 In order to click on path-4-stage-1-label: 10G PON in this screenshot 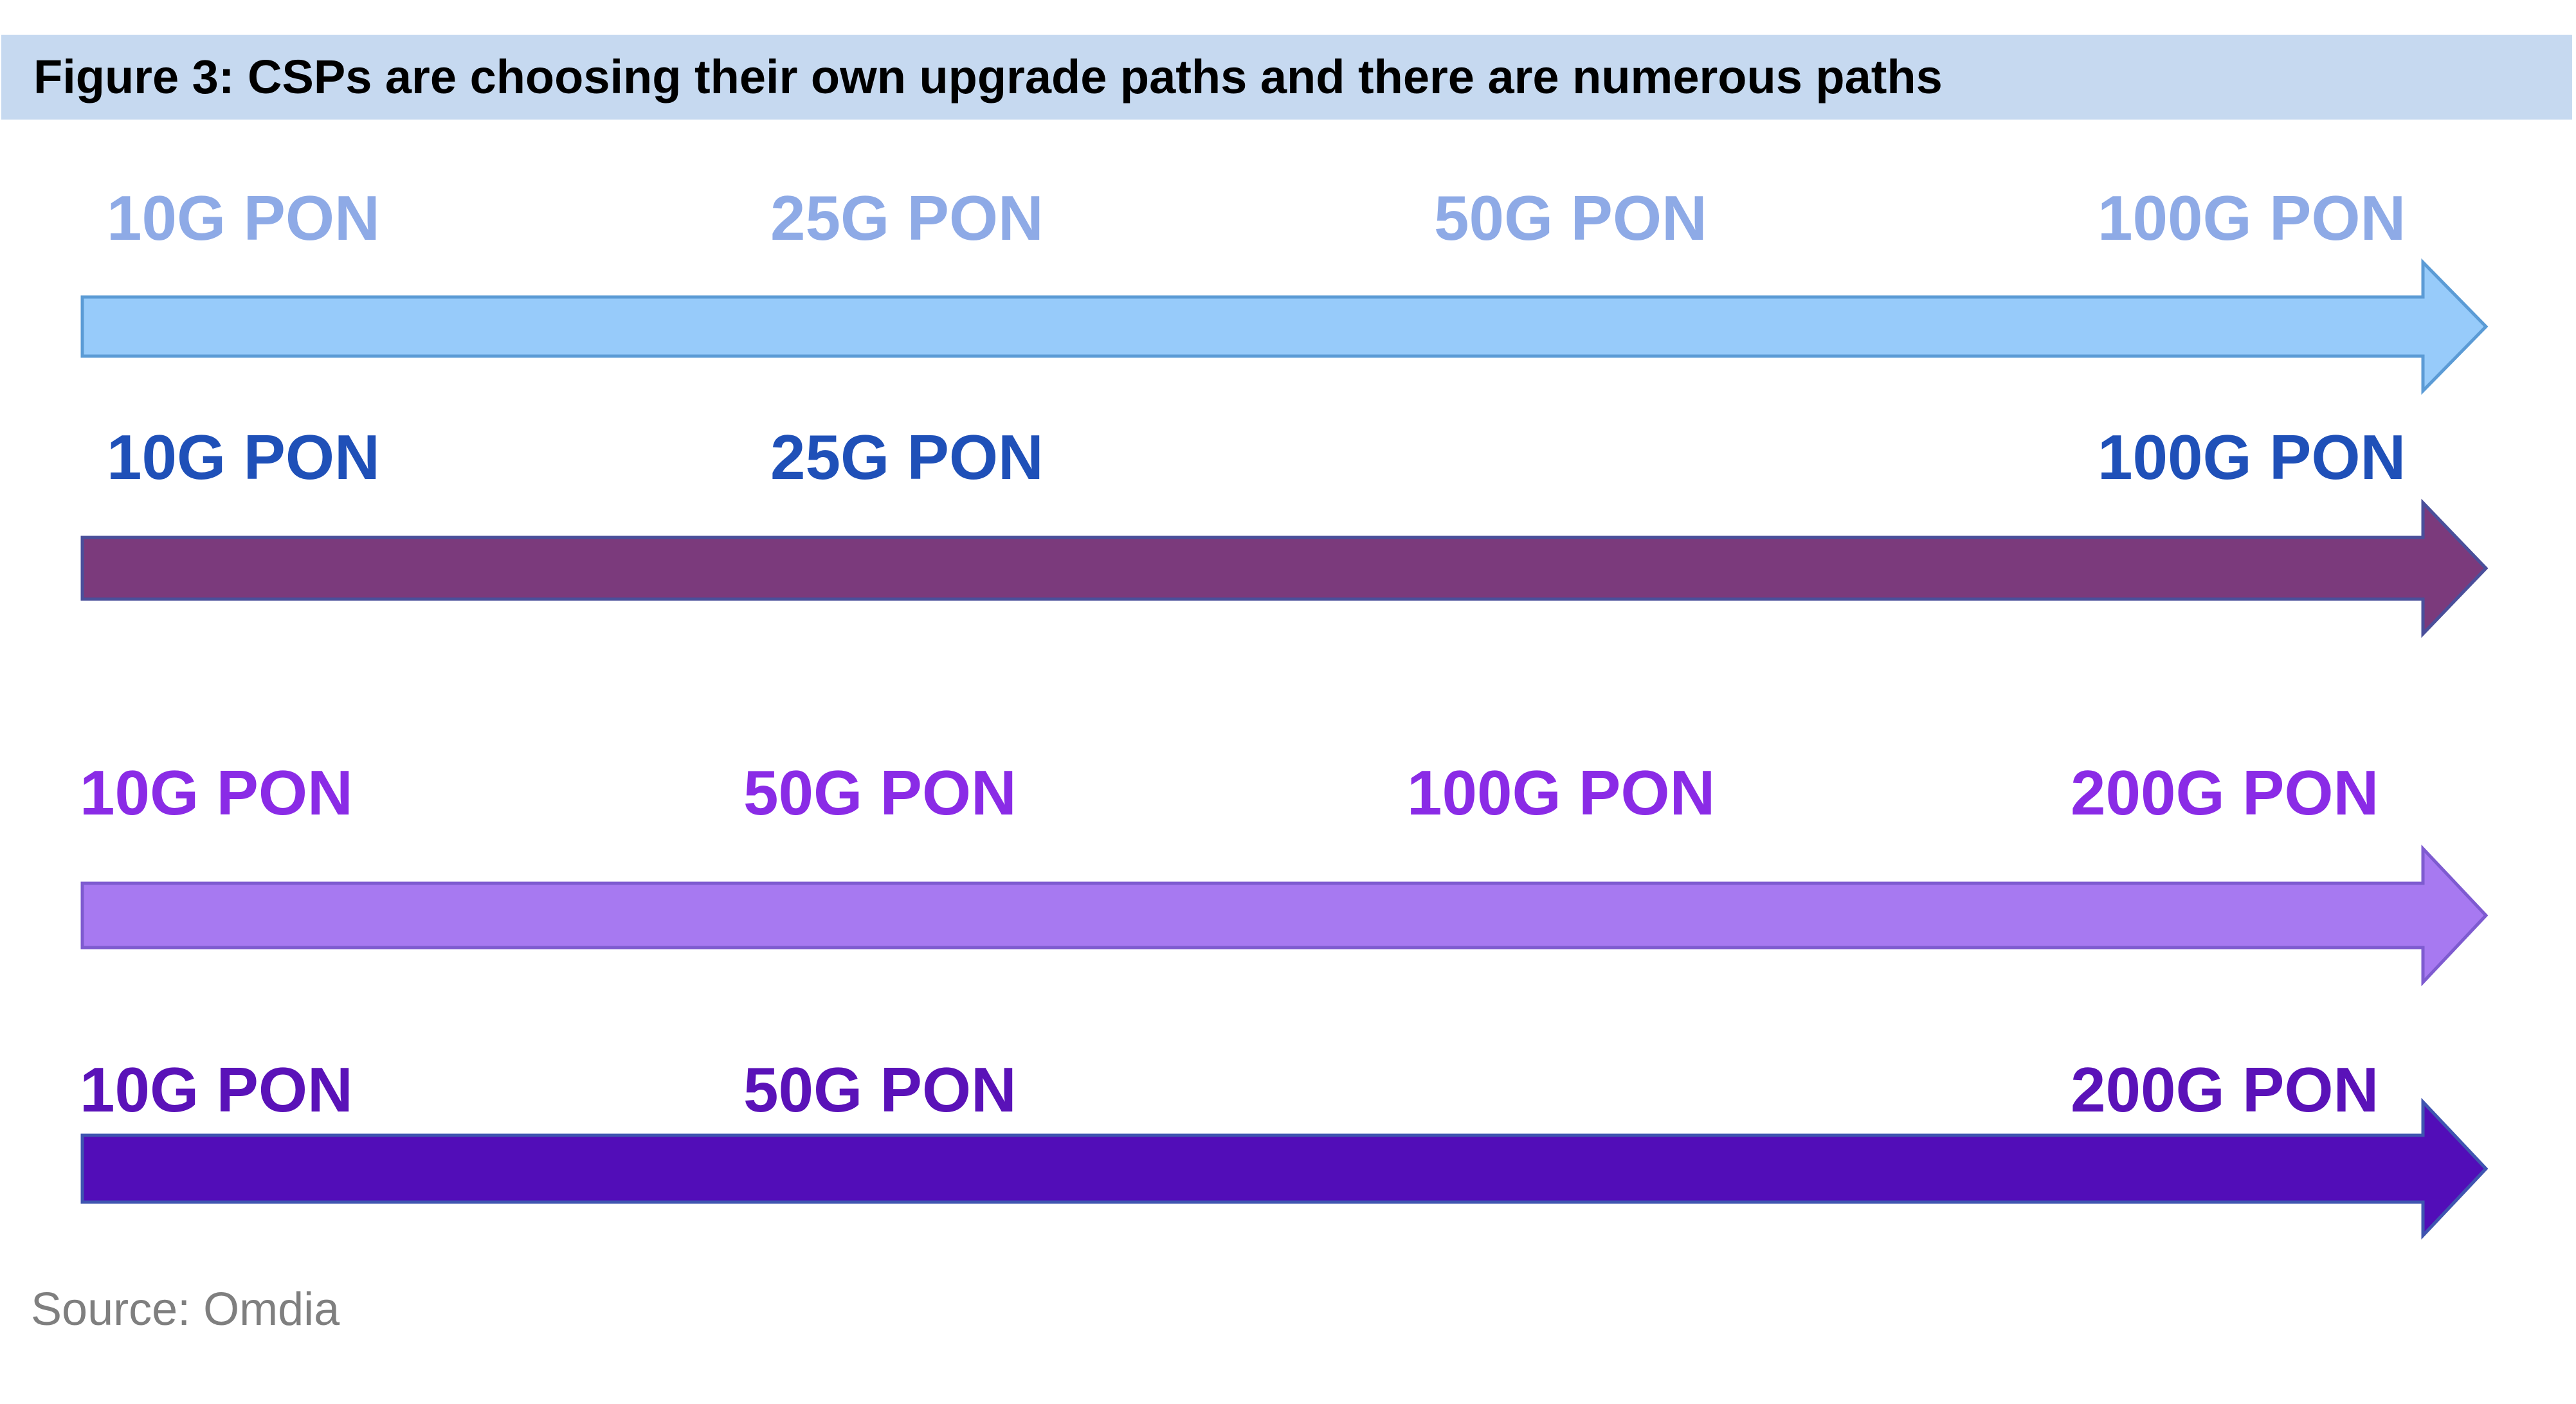, I will do `click(216, 1089)`.